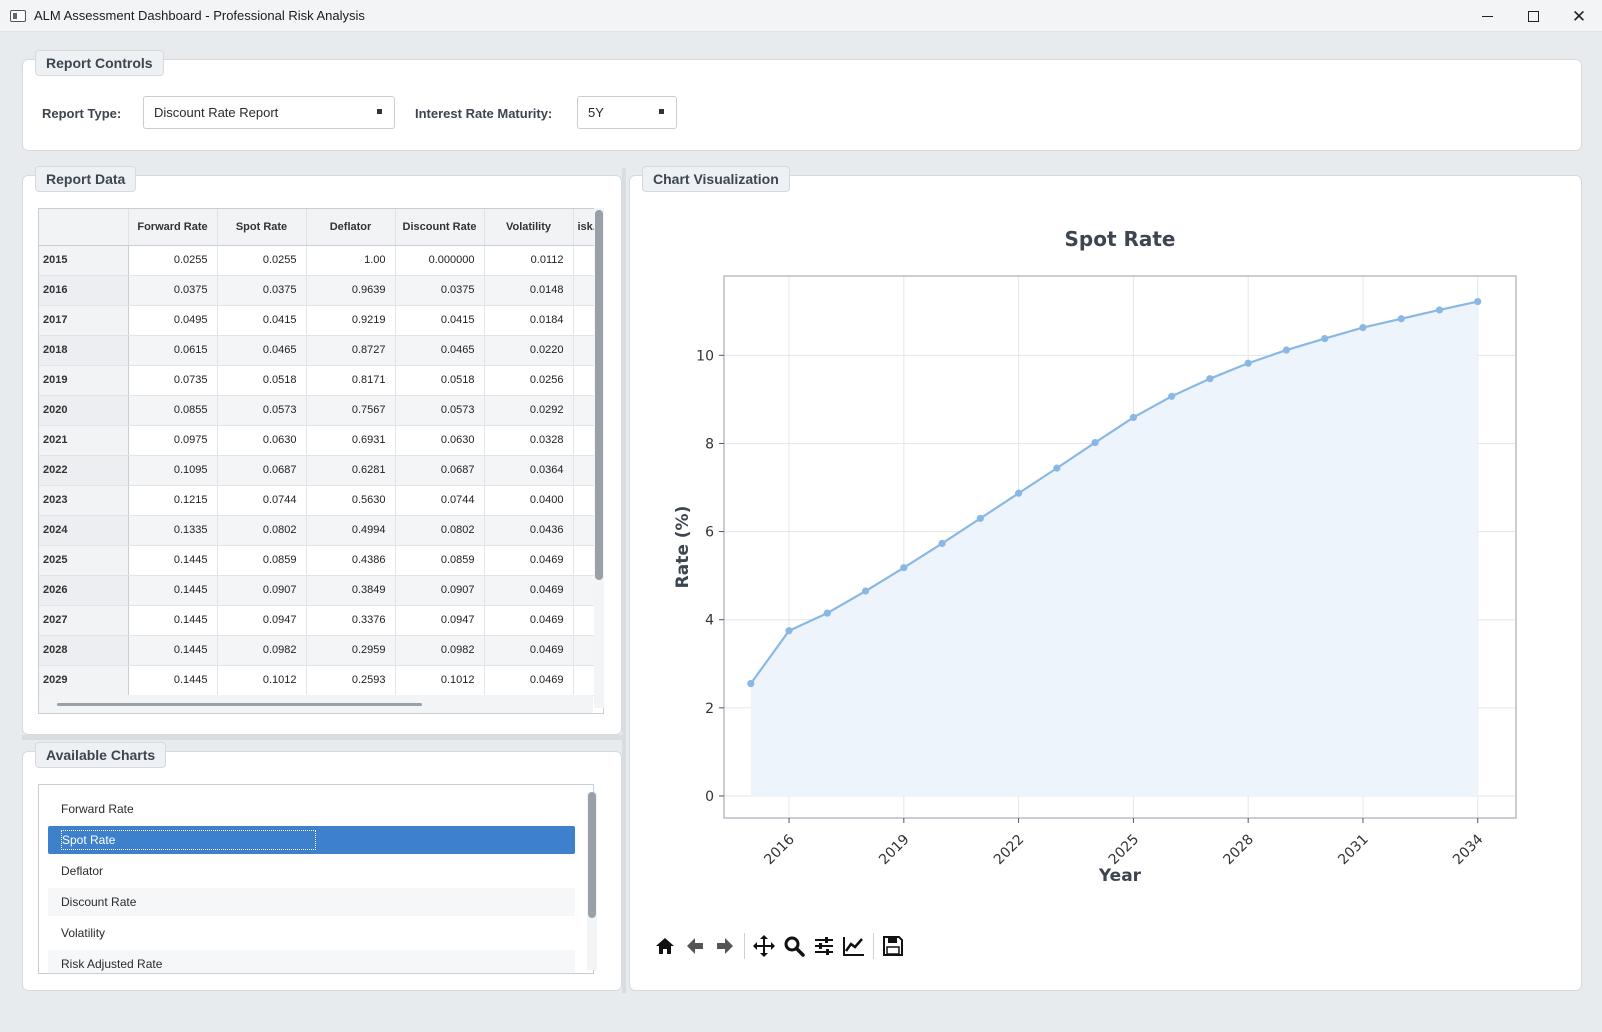 Image resolution: width=1602 pixels, height=1032 pixels. What do you see at coordinates (84, 530) in the screenshot?
I see `row-header: 2024` at bounding box center [84, 530].